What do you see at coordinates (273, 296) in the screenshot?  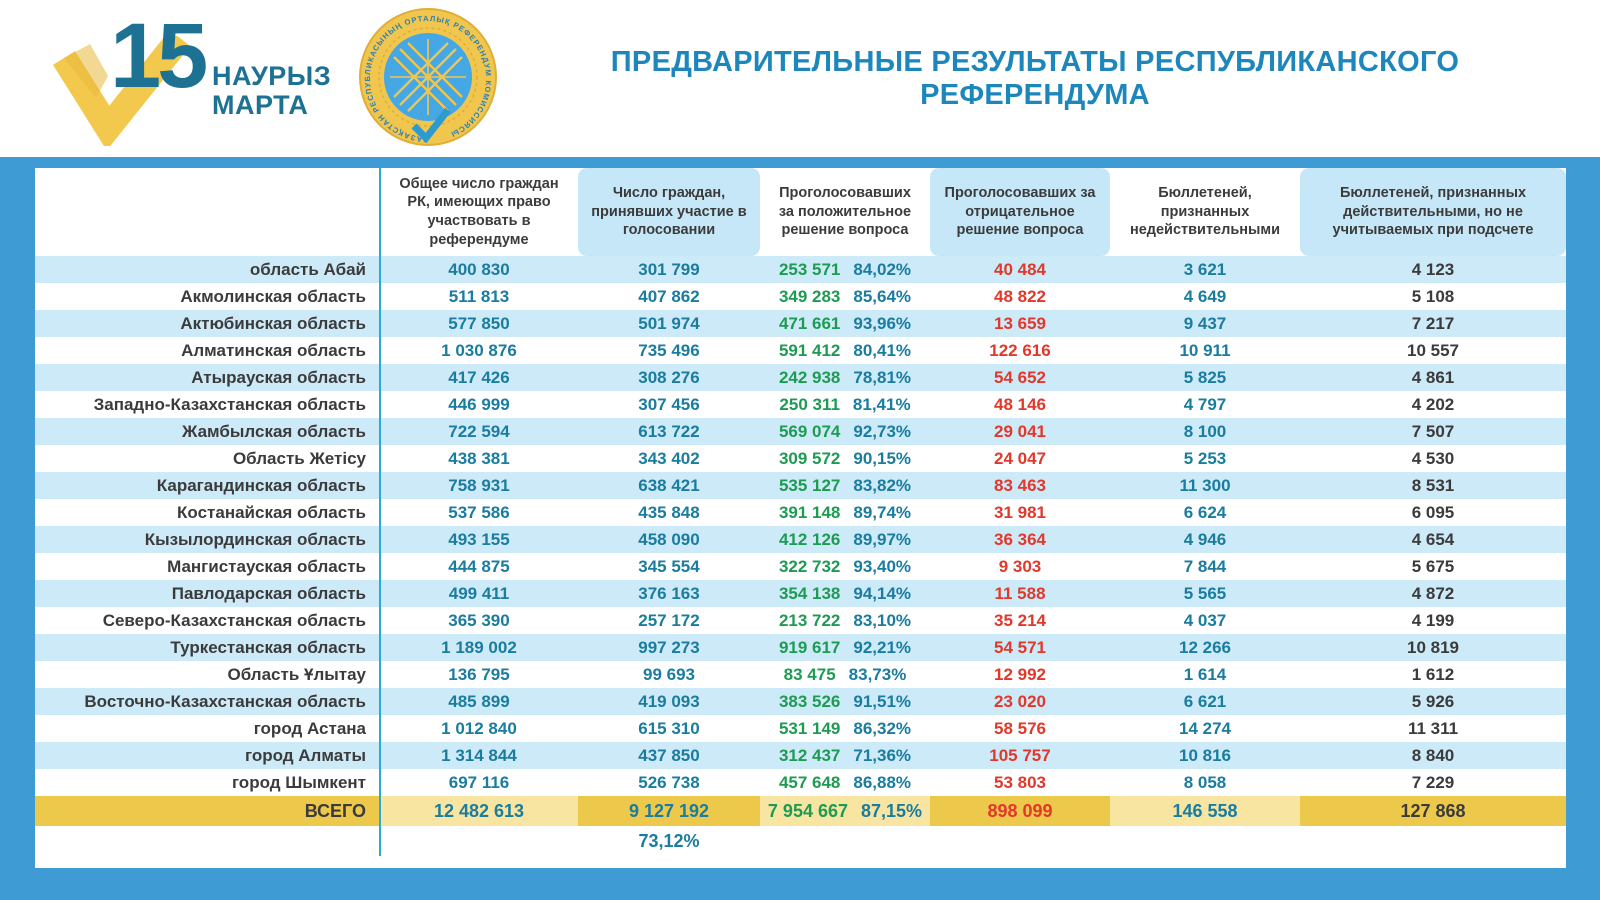 I see `region-name: Акмолинская область` at bounding box center [273, 296].